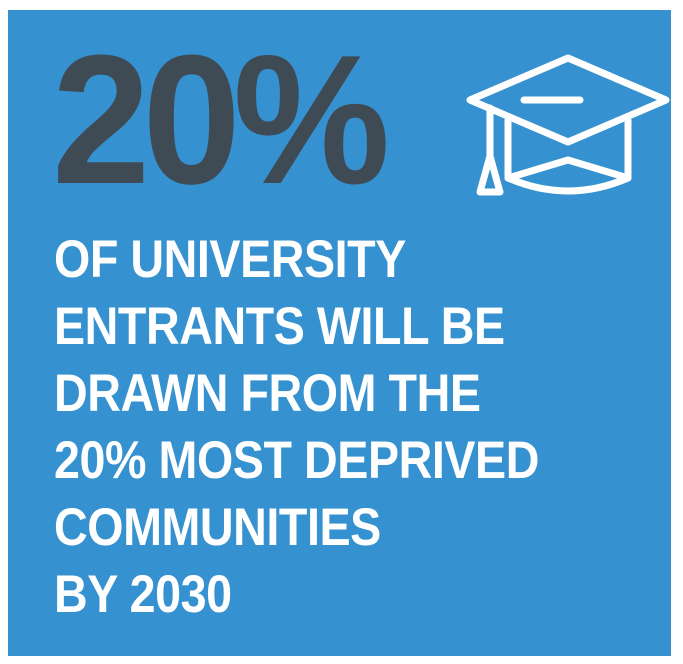  Describe the element at coordinates (490, 174) in the screenshot. I see `tassel` at that location.